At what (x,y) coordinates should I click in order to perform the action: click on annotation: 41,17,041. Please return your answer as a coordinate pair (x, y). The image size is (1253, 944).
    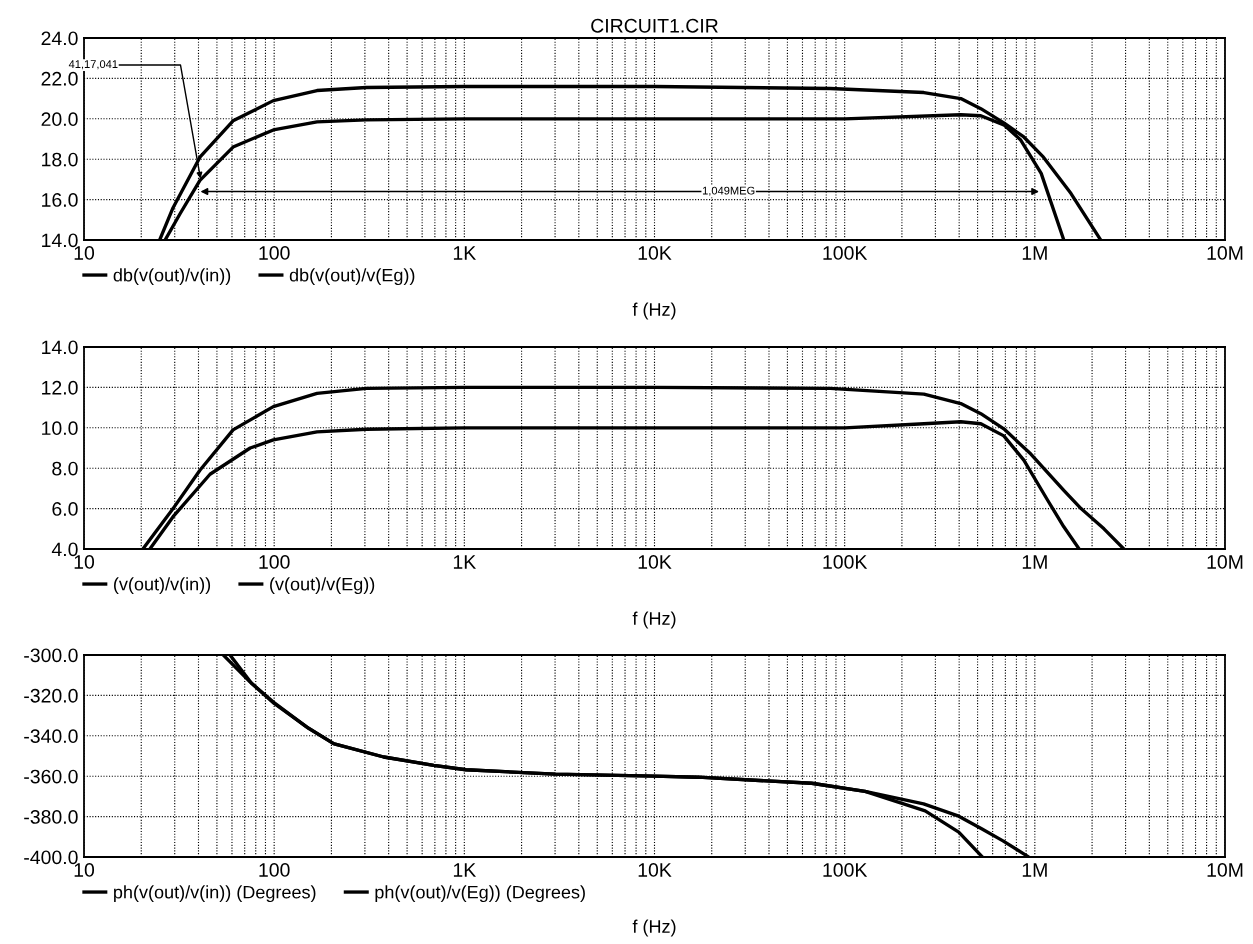
    Looking at the image, I should click on (93, 65).